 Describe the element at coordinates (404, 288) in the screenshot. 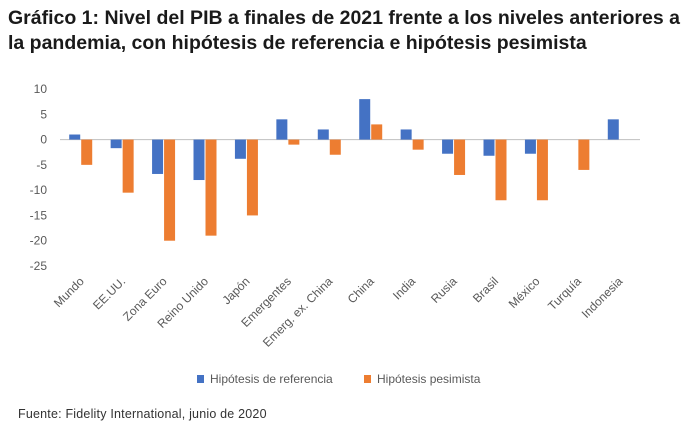

I see `x-category-label: India` at that location.